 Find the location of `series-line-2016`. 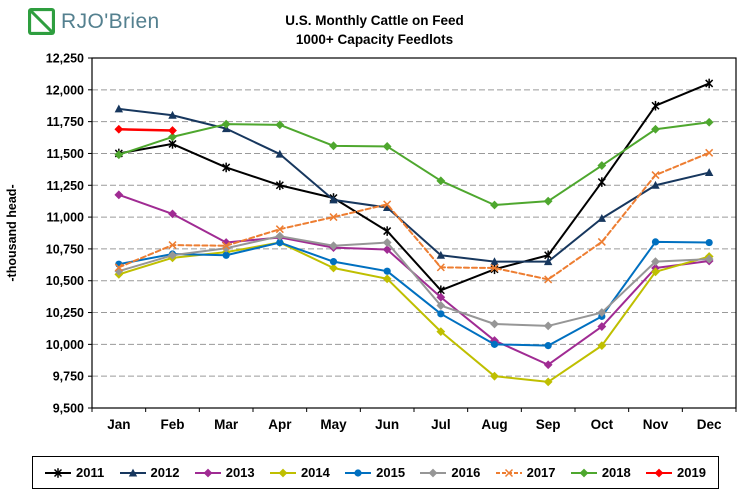

series-line-2016 is located at coordinates (414, 281).